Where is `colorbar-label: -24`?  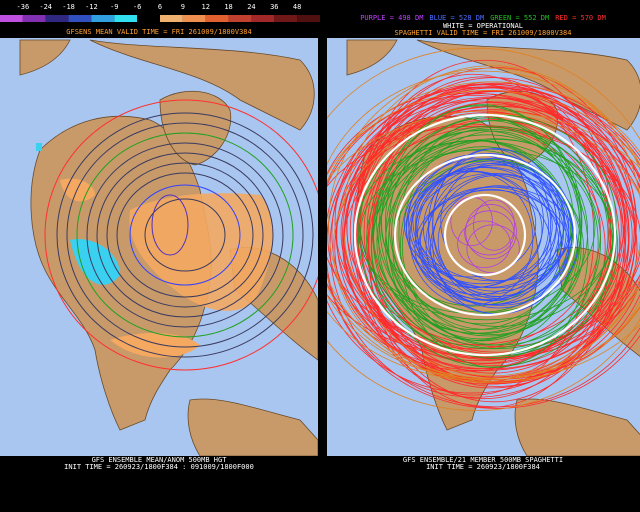
colorbar-label: -24 is located at coordinates (45, 7).